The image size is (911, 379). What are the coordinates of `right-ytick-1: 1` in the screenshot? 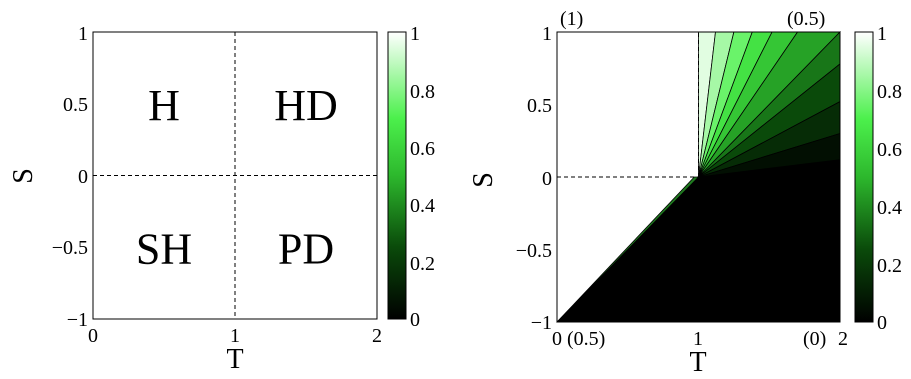 It's located at (547, 34).